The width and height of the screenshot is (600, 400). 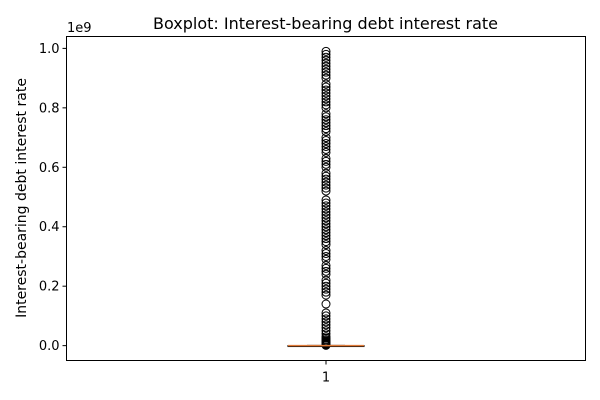 What do you see at coordinates (49, 49) in the screenshot?
I see `y-tick-label: 1.0` at bounding box center [49, 49].